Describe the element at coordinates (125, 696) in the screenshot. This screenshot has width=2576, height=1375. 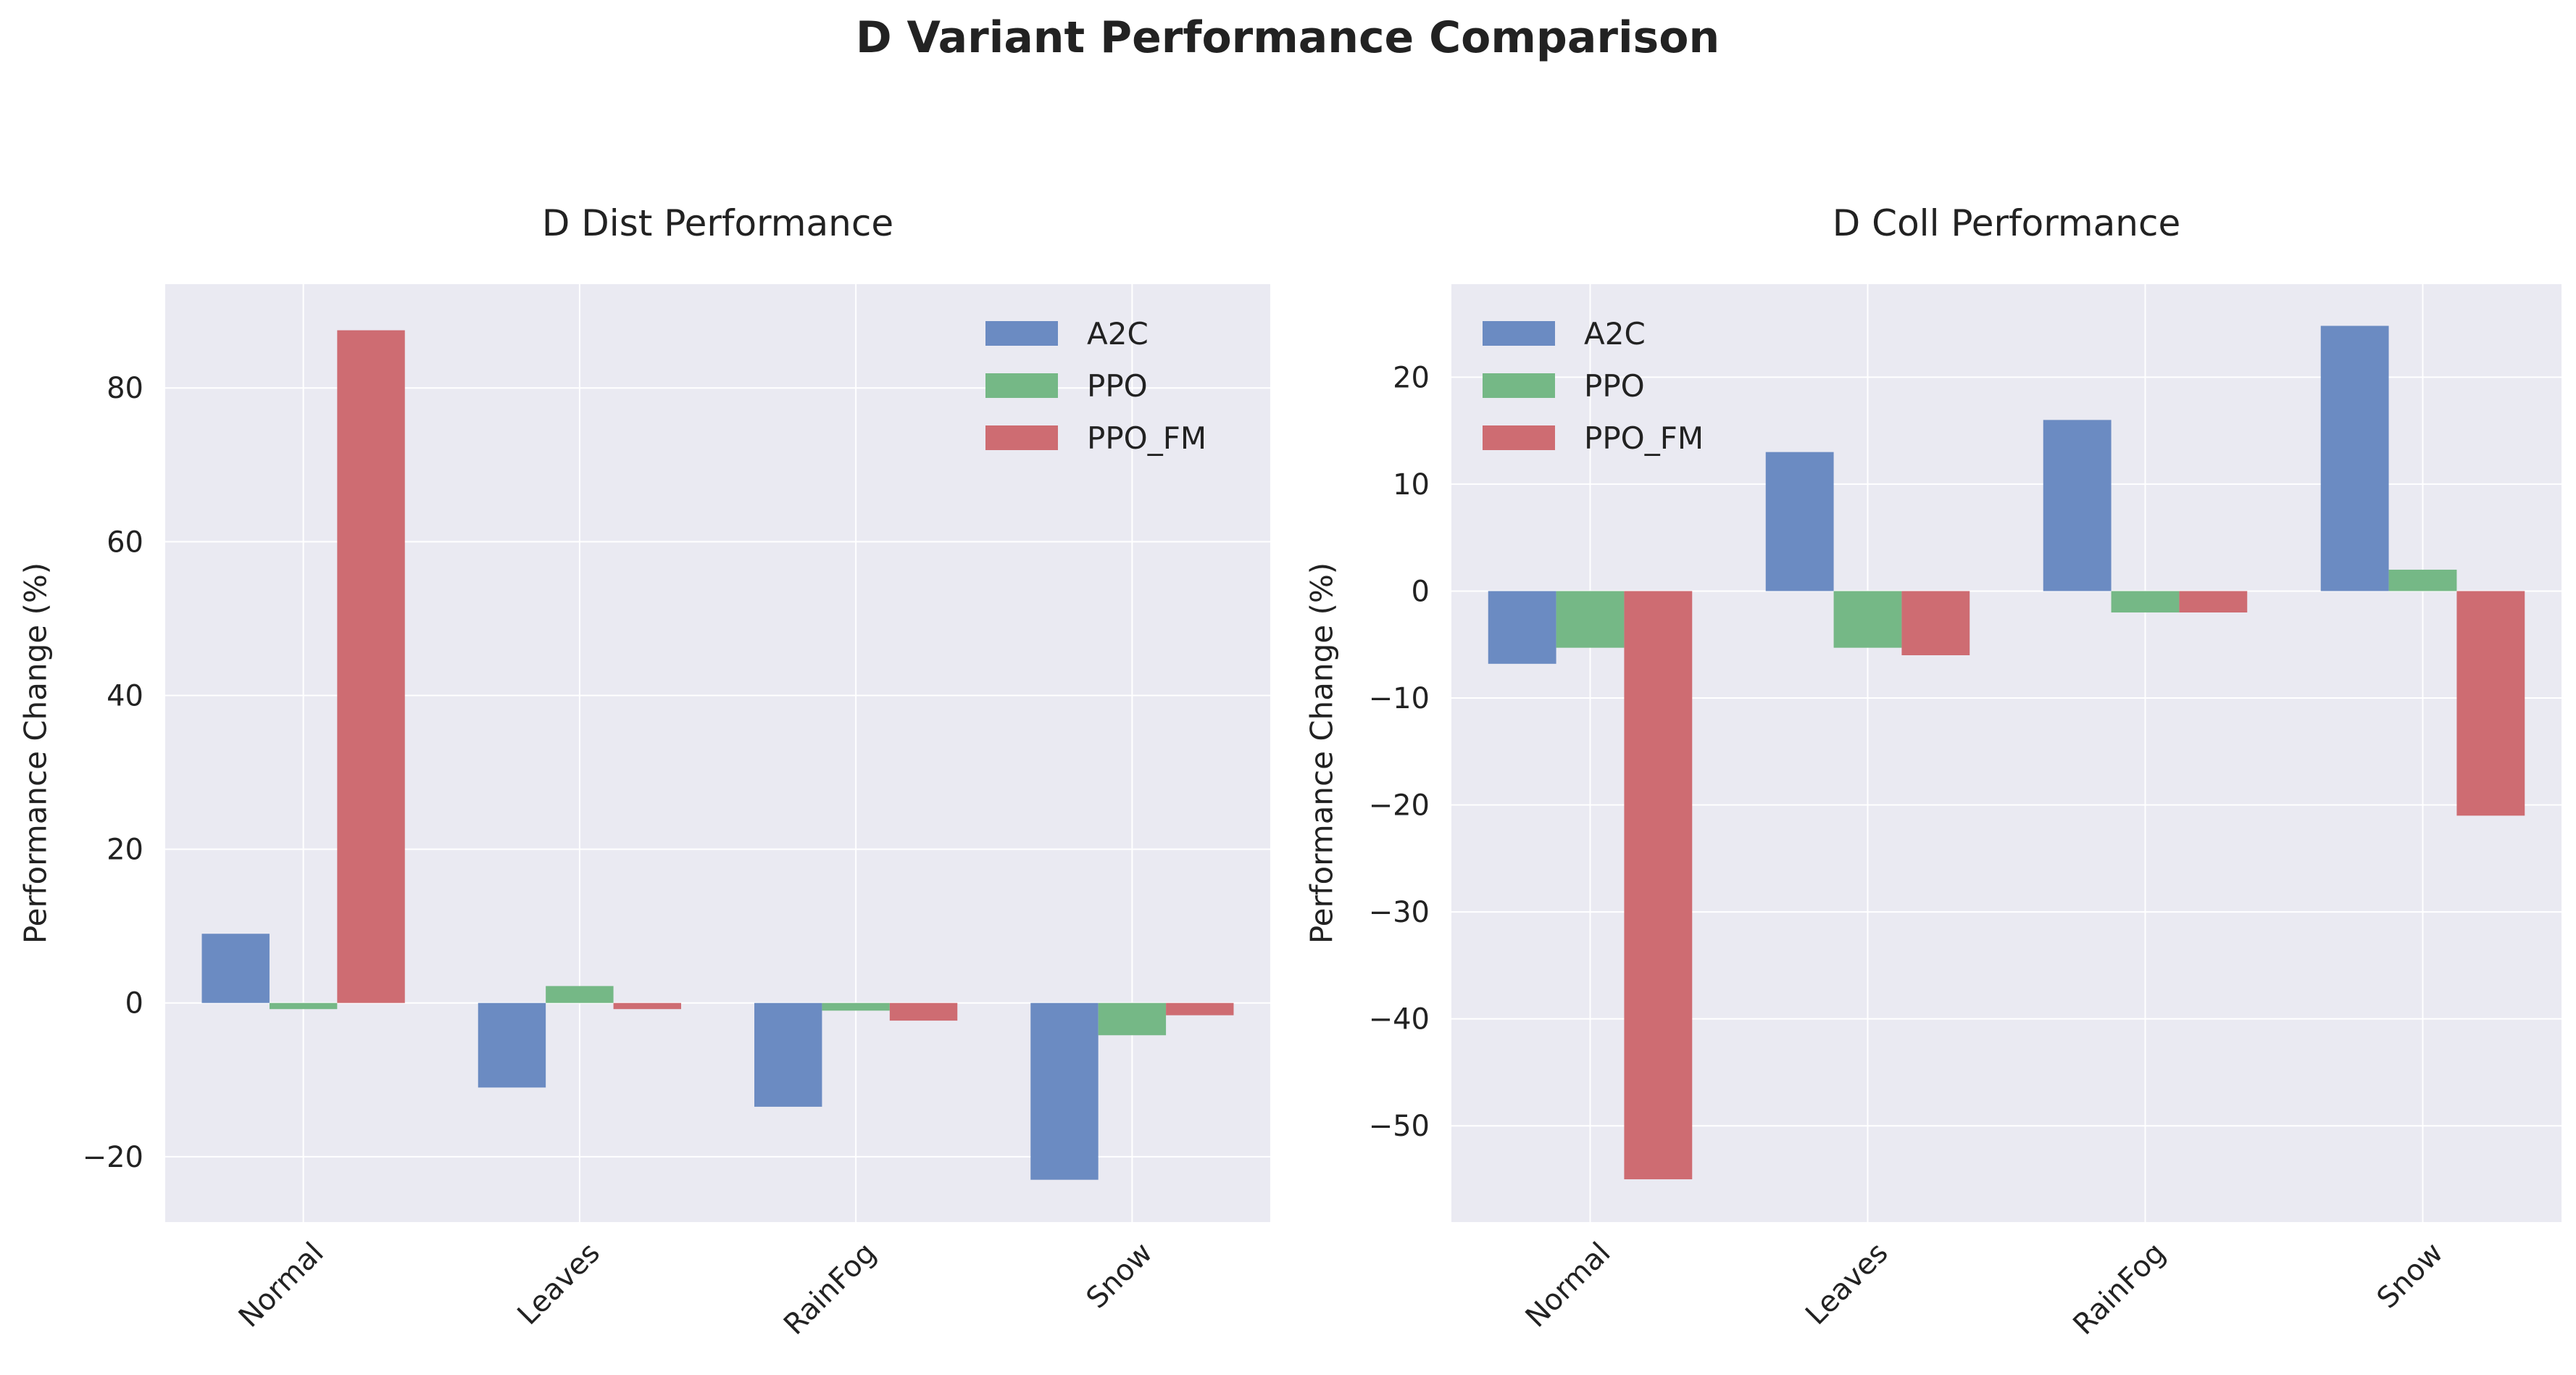
I see `y-tick-label: 40` at that location.